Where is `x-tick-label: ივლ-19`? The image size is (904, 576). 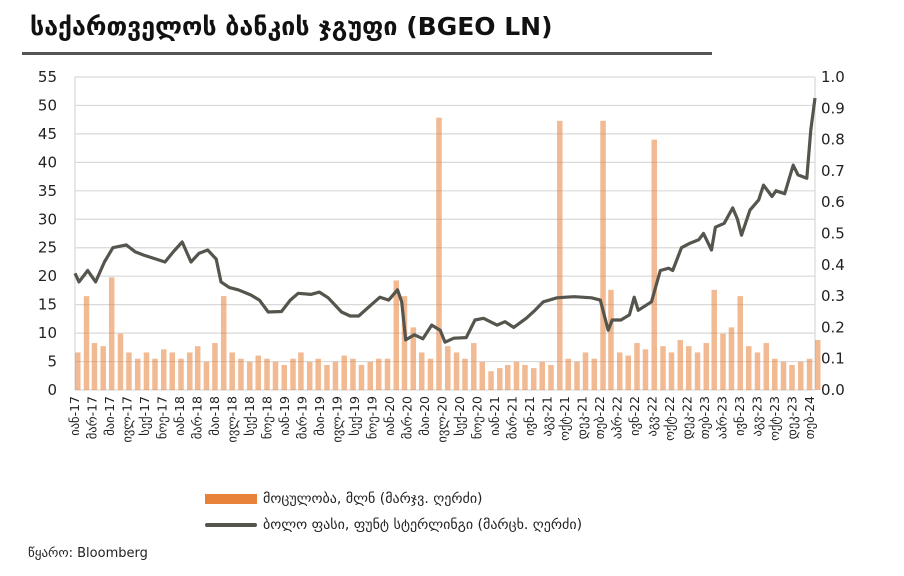 x-tick-label: ივლ-19 is located at coordinates (337, 419).